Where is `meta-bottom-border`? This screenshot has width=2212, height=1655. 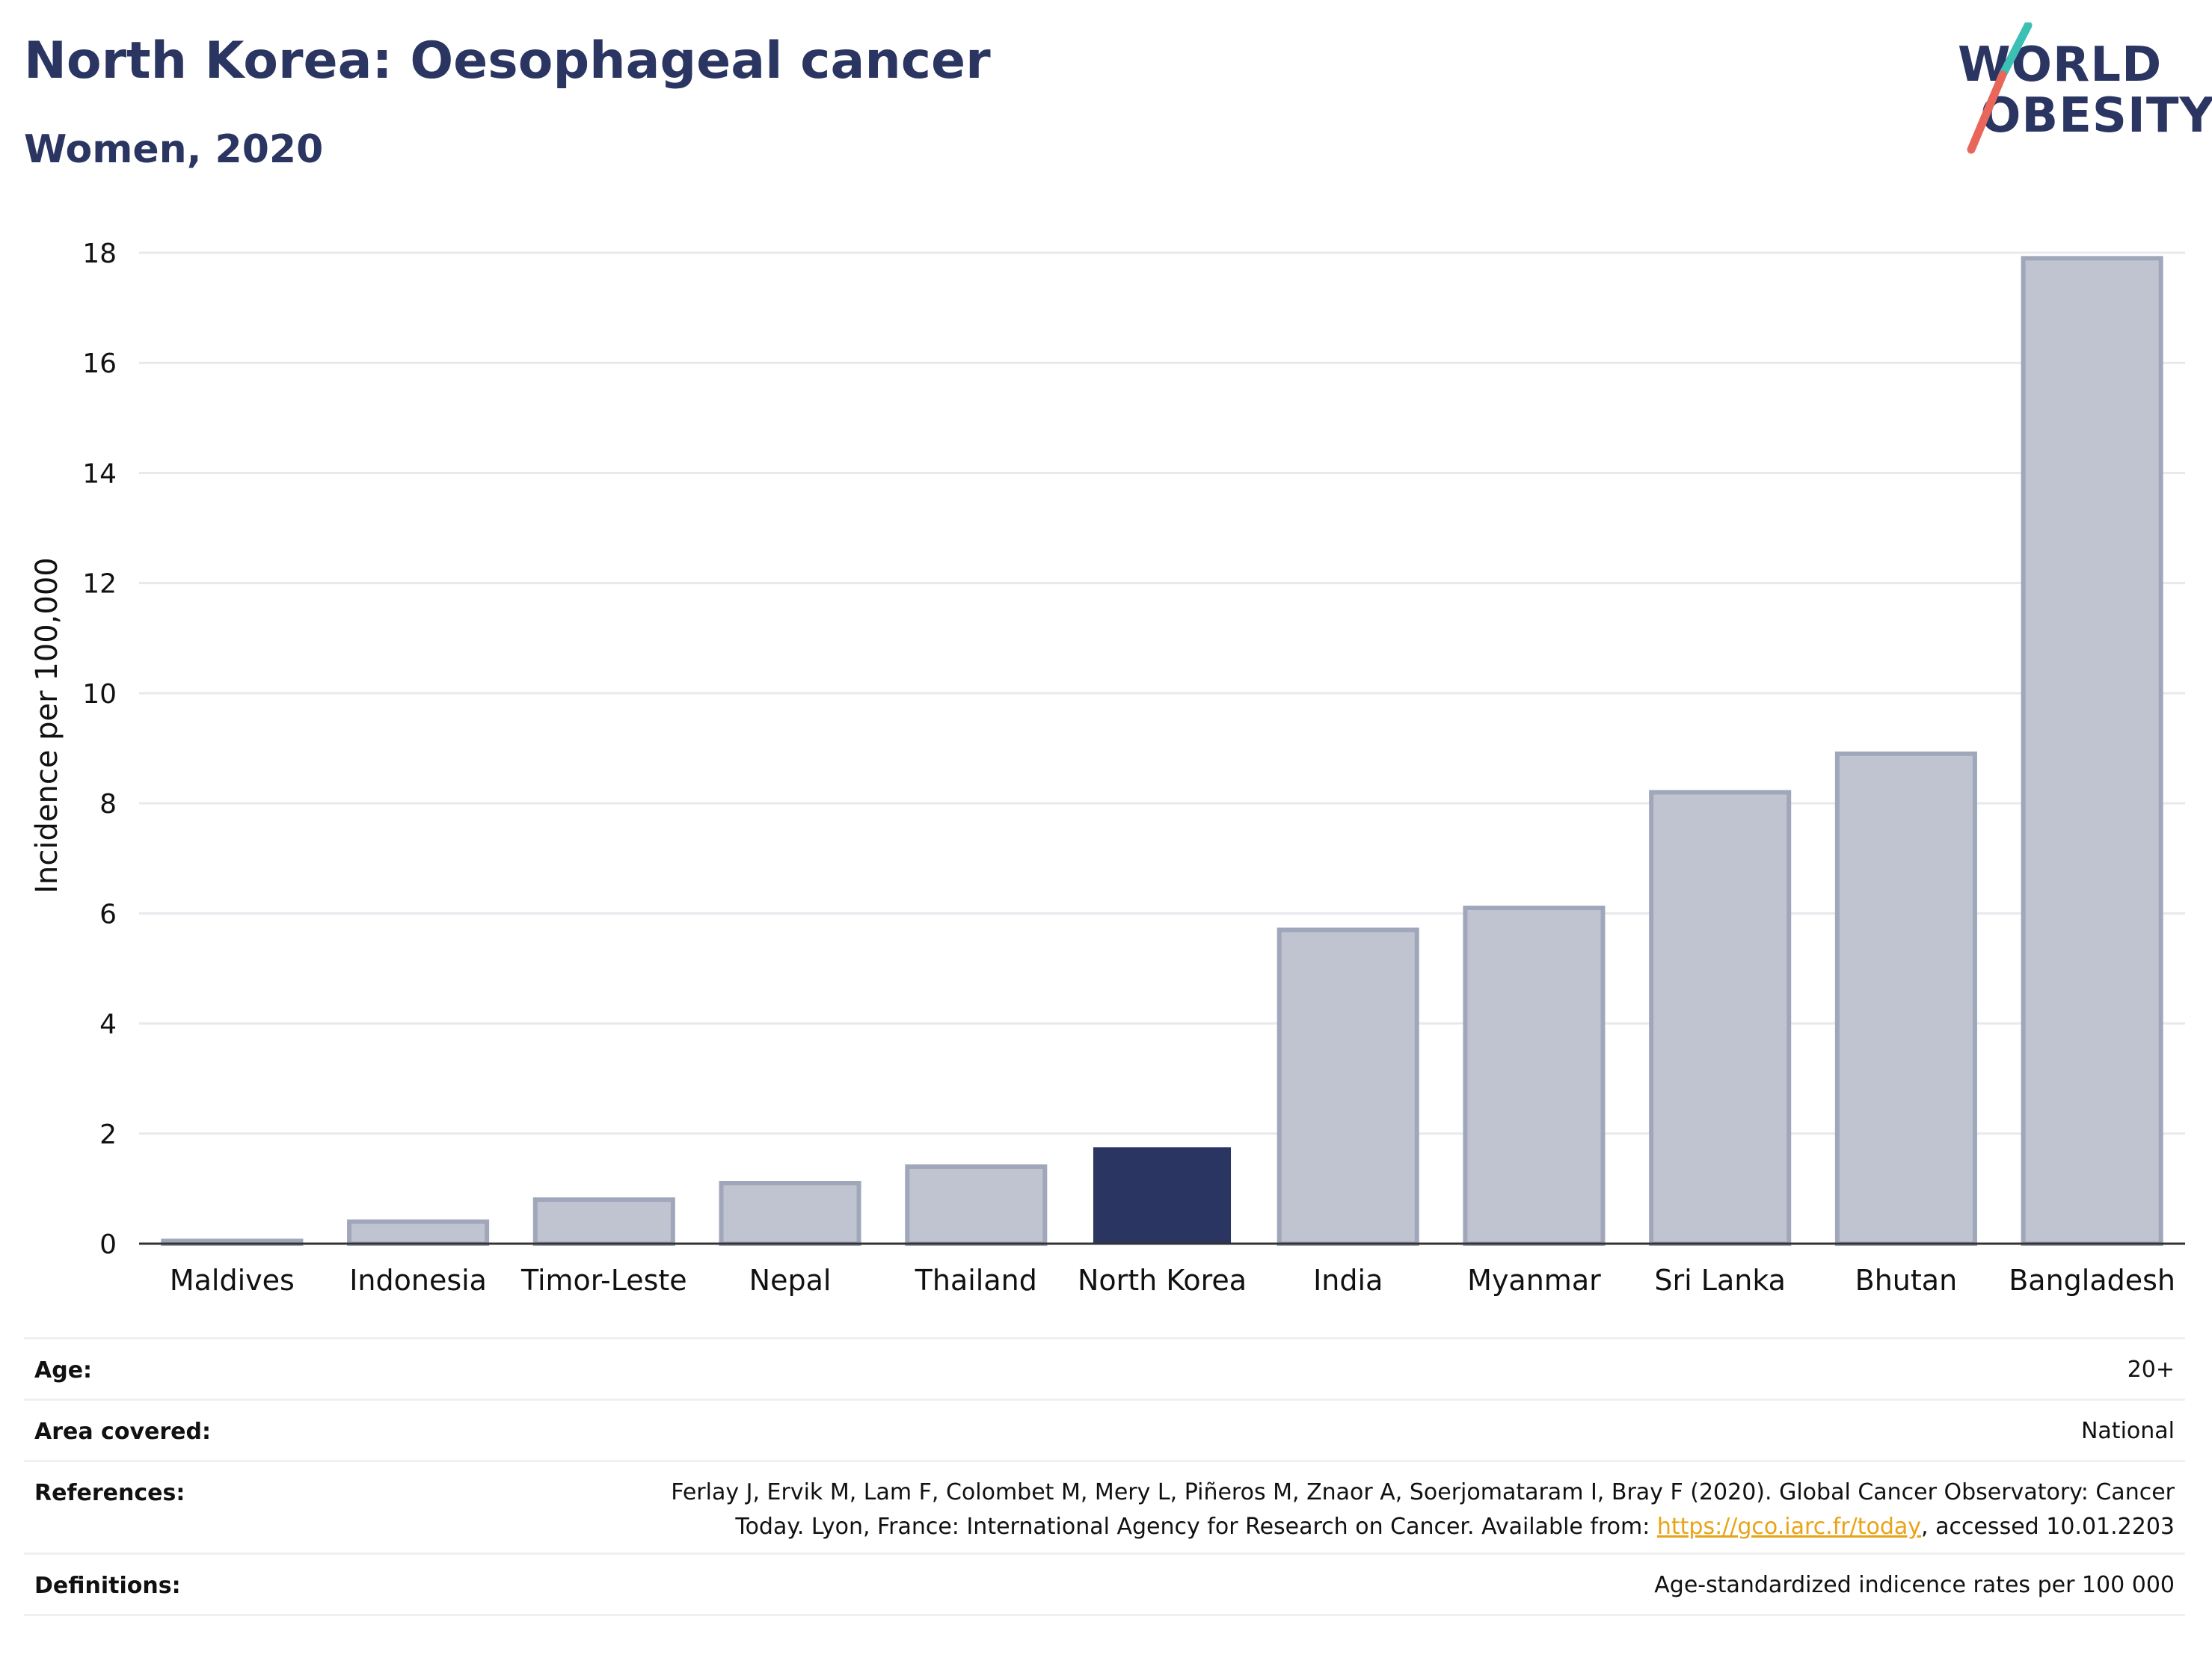 meta-bottom-border is located at coordinates (1104, 1615).